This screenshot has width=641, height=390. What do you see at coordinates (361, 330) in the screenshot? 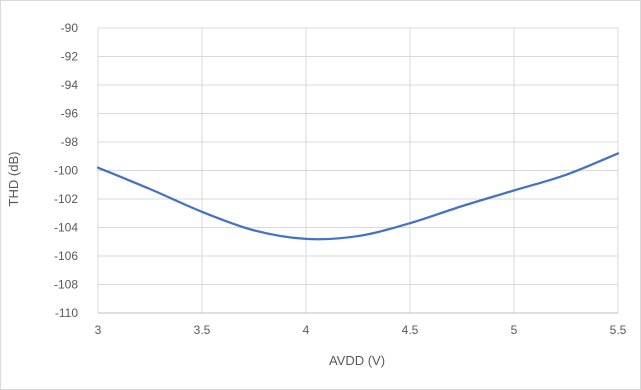
I see `x-axis-ticks: 3 3.5 4 4.5 5 5.5` at bounding box center [361, 330].